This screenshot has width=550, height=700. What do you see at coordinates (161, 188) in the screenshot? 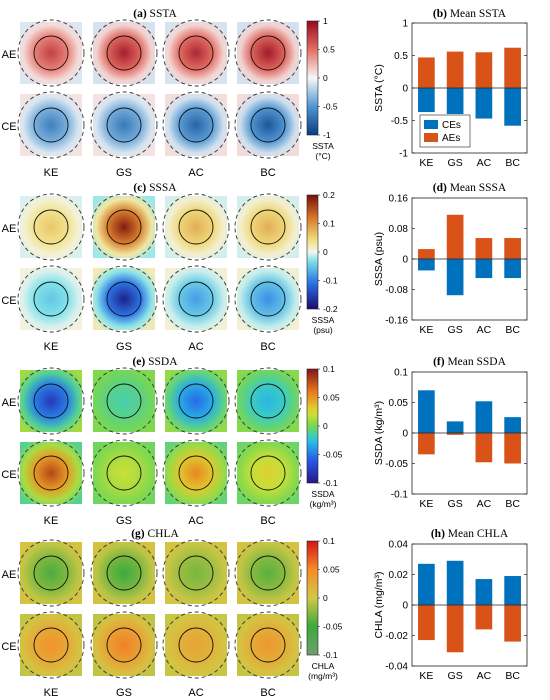
I see `panel-name-c: SSSA` at bounding box center [161, 188].